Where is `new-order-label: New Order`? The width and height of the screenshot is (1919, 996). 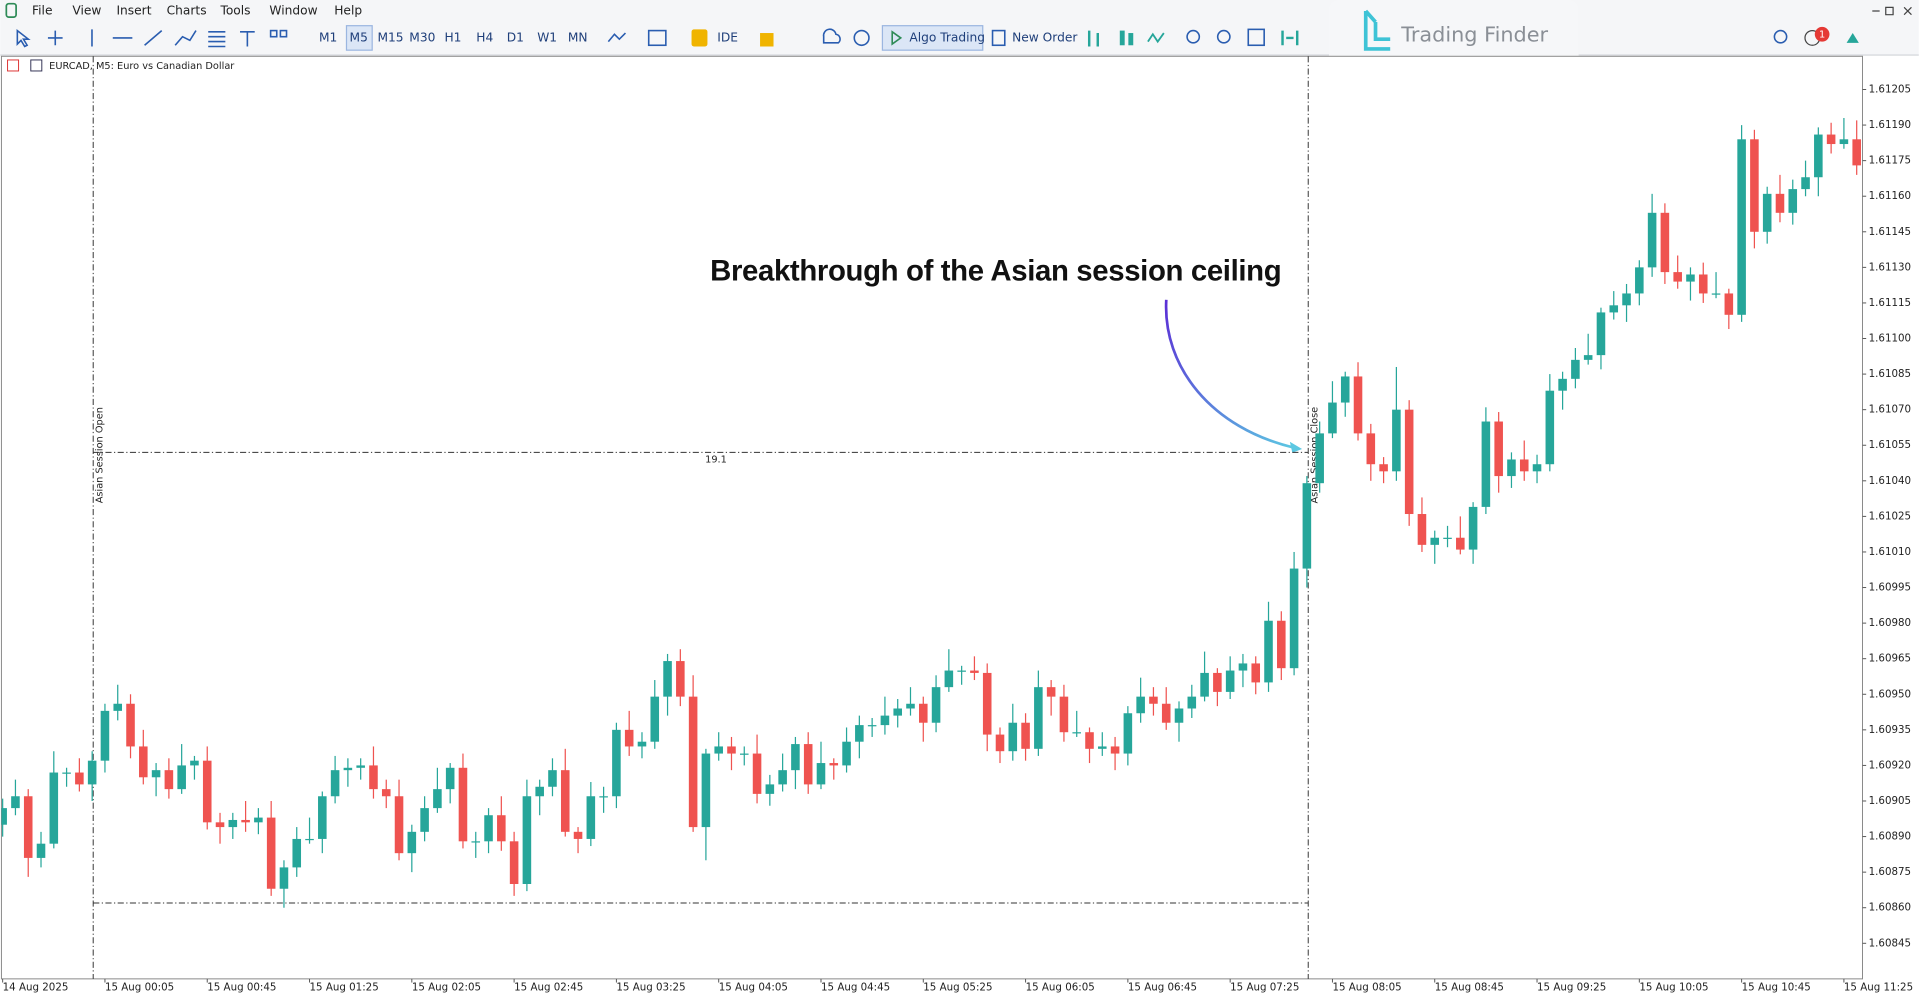
new-order-label: New Order is located at coordinates (1045, 37).